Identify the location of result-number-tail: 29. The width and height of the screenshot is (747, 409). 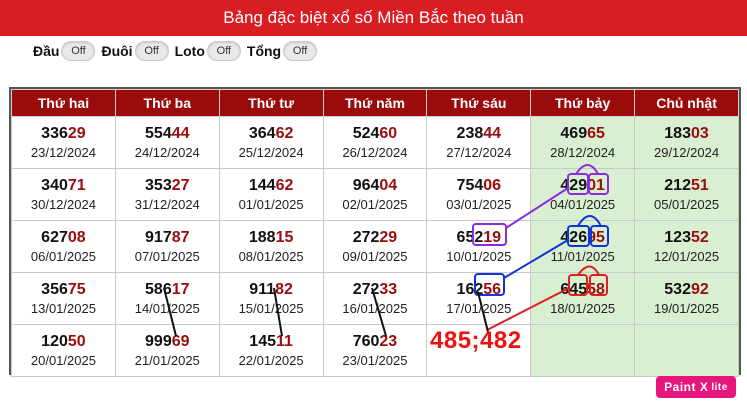
(76, 133).